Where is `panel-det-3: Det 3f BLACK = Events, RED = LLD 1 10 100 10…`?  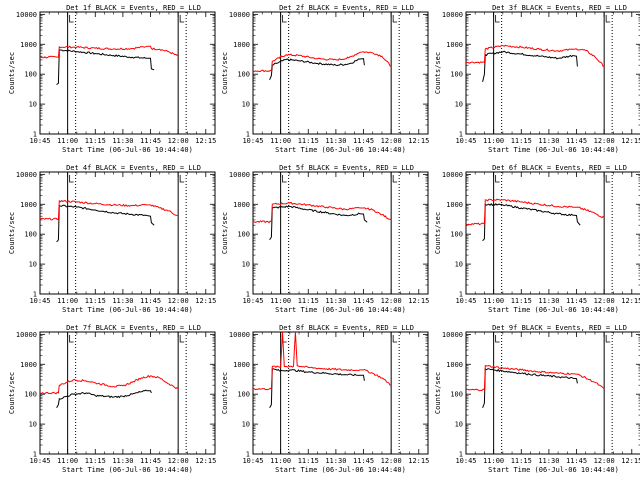
panel-det-3: Det 3f BLACK = Events, RED = LLD 1 10 100 10… is located at coordinates (537, 79).